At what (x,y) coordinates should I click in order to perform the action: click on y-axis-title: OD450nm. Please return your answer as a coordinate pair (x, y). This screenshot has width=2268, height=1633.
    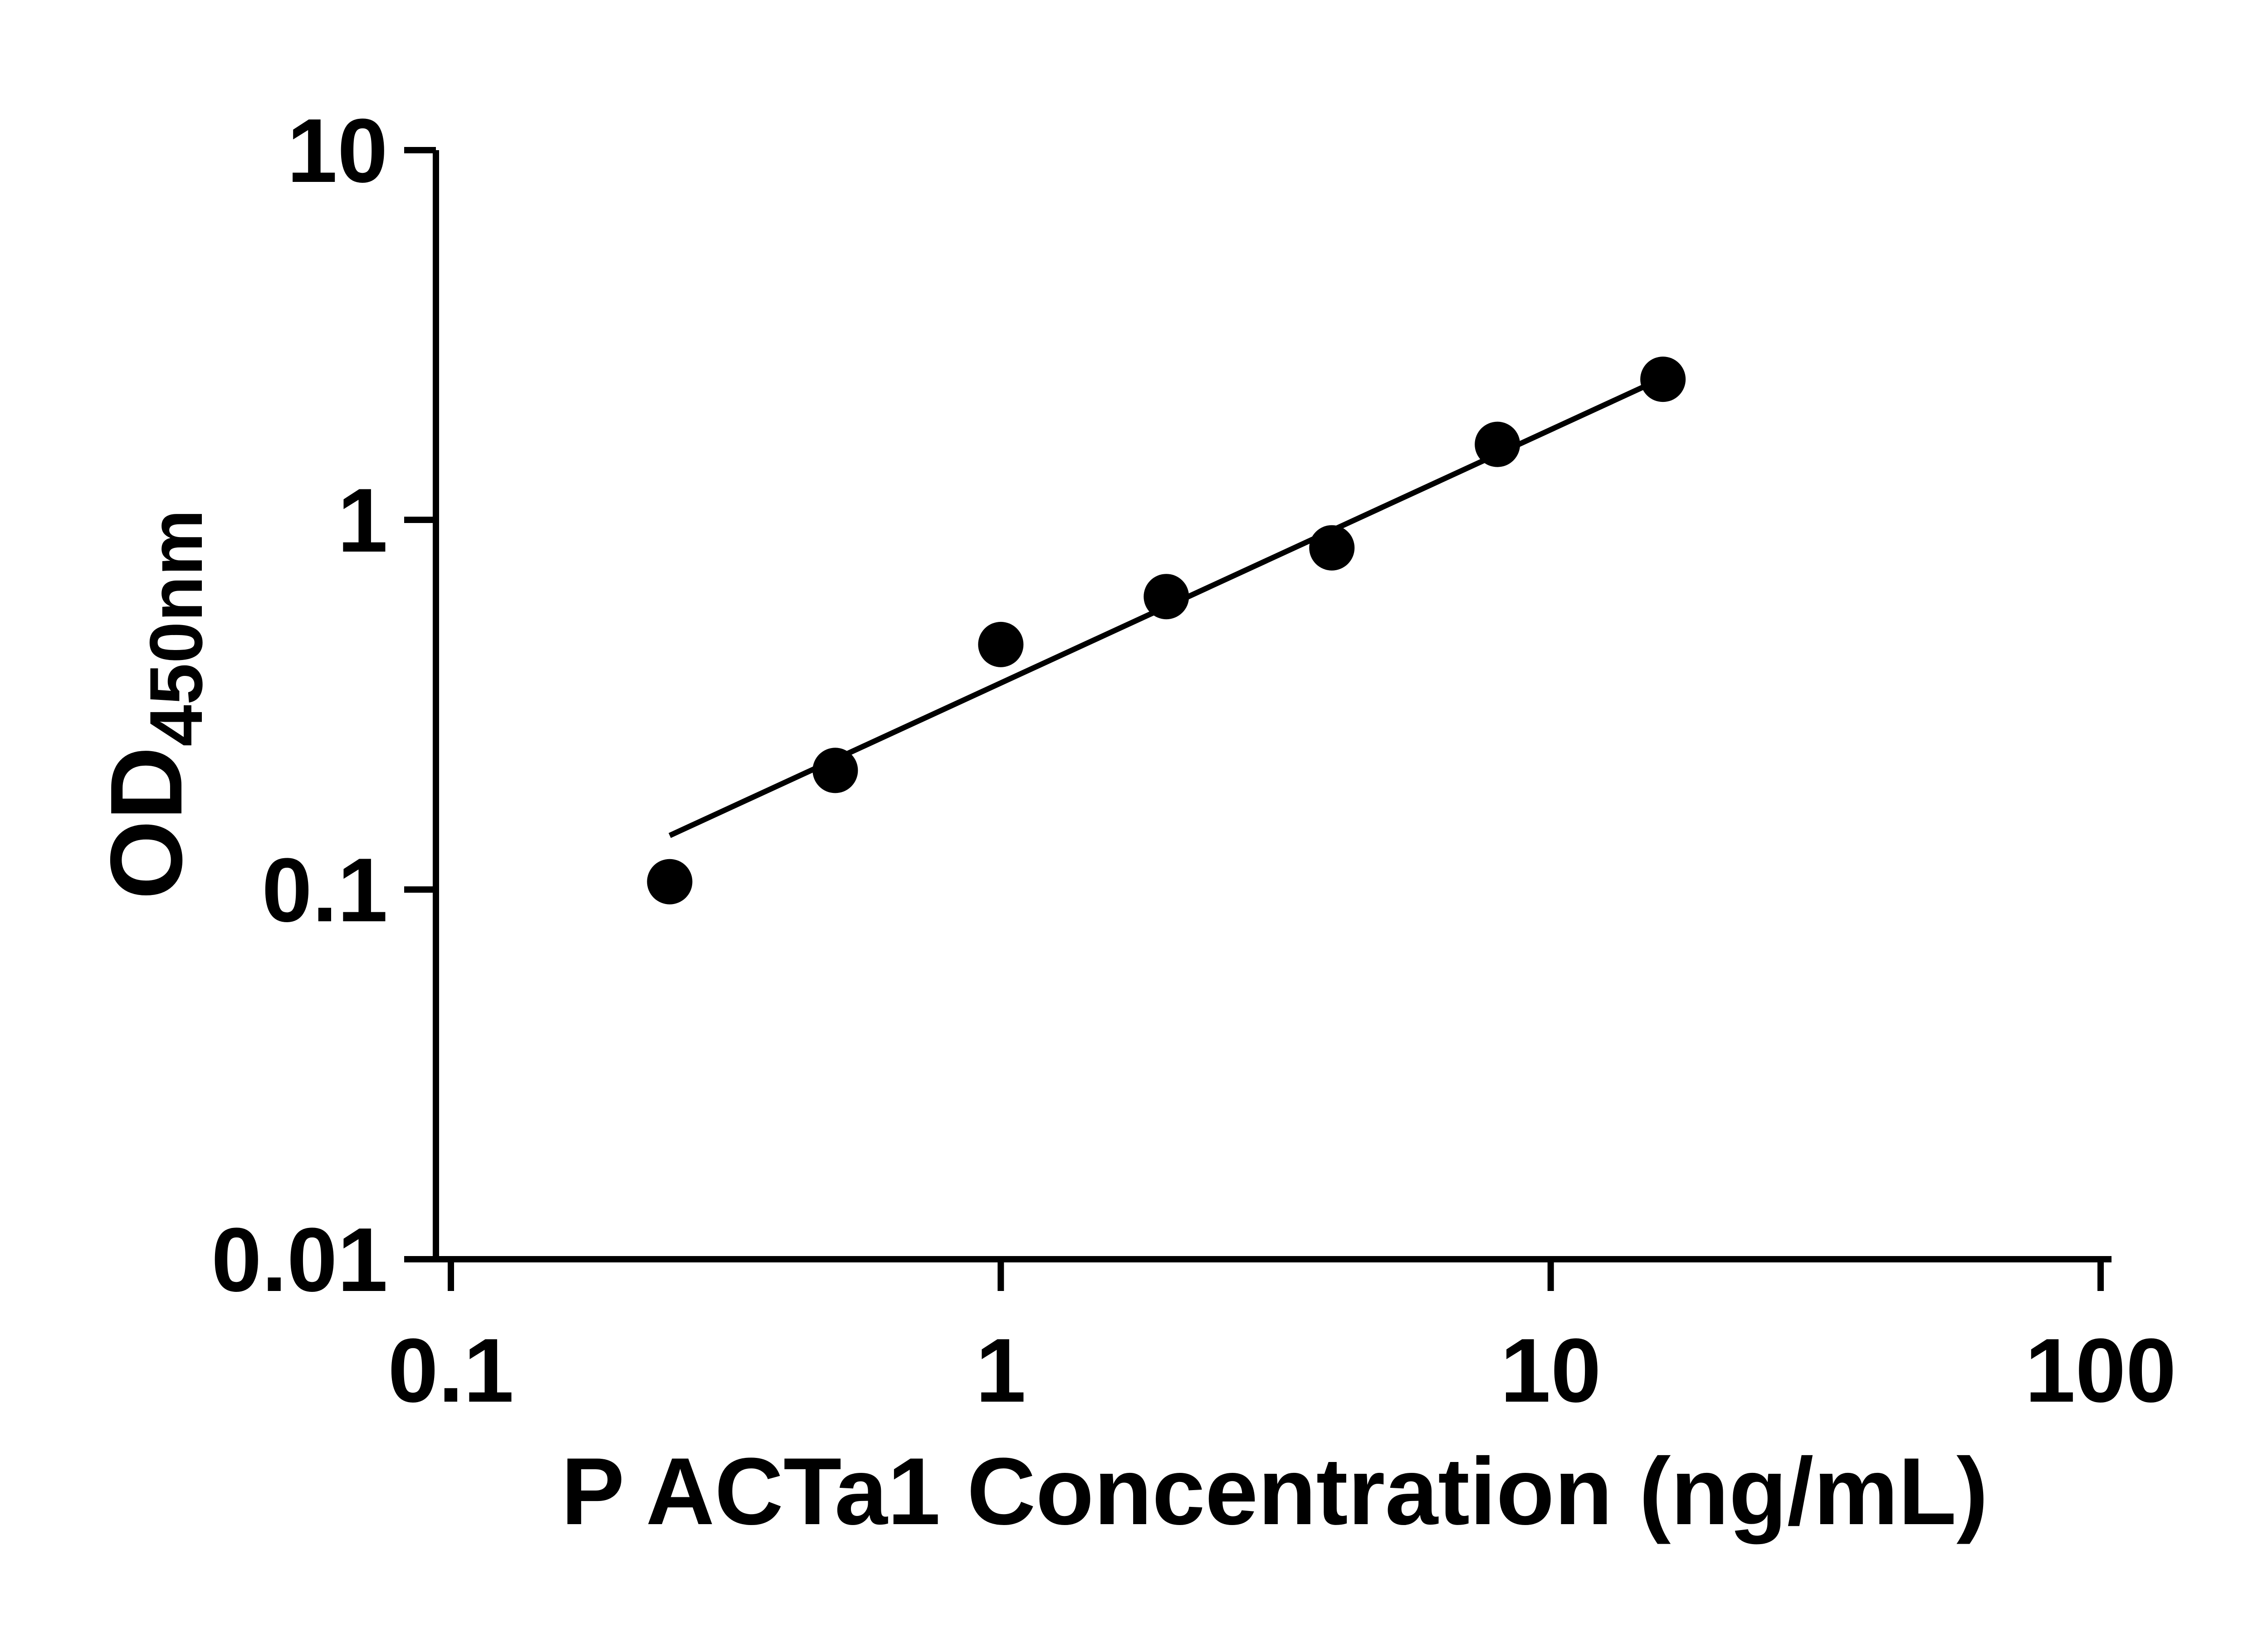
    Looking at the image, I should click on (154, 704).